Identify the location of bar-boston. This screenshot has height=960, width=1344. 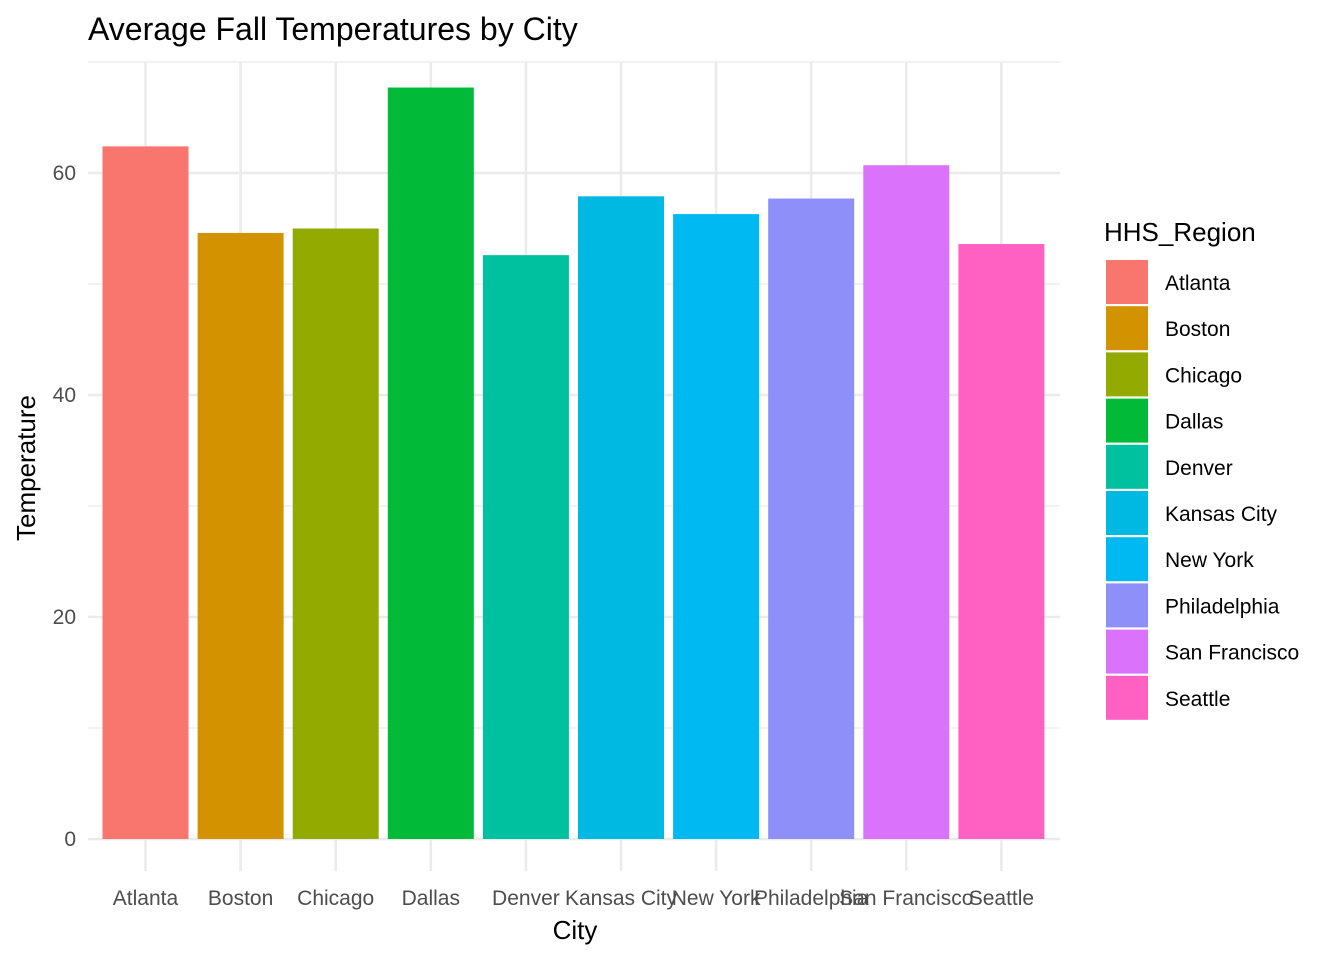
(240, 535).